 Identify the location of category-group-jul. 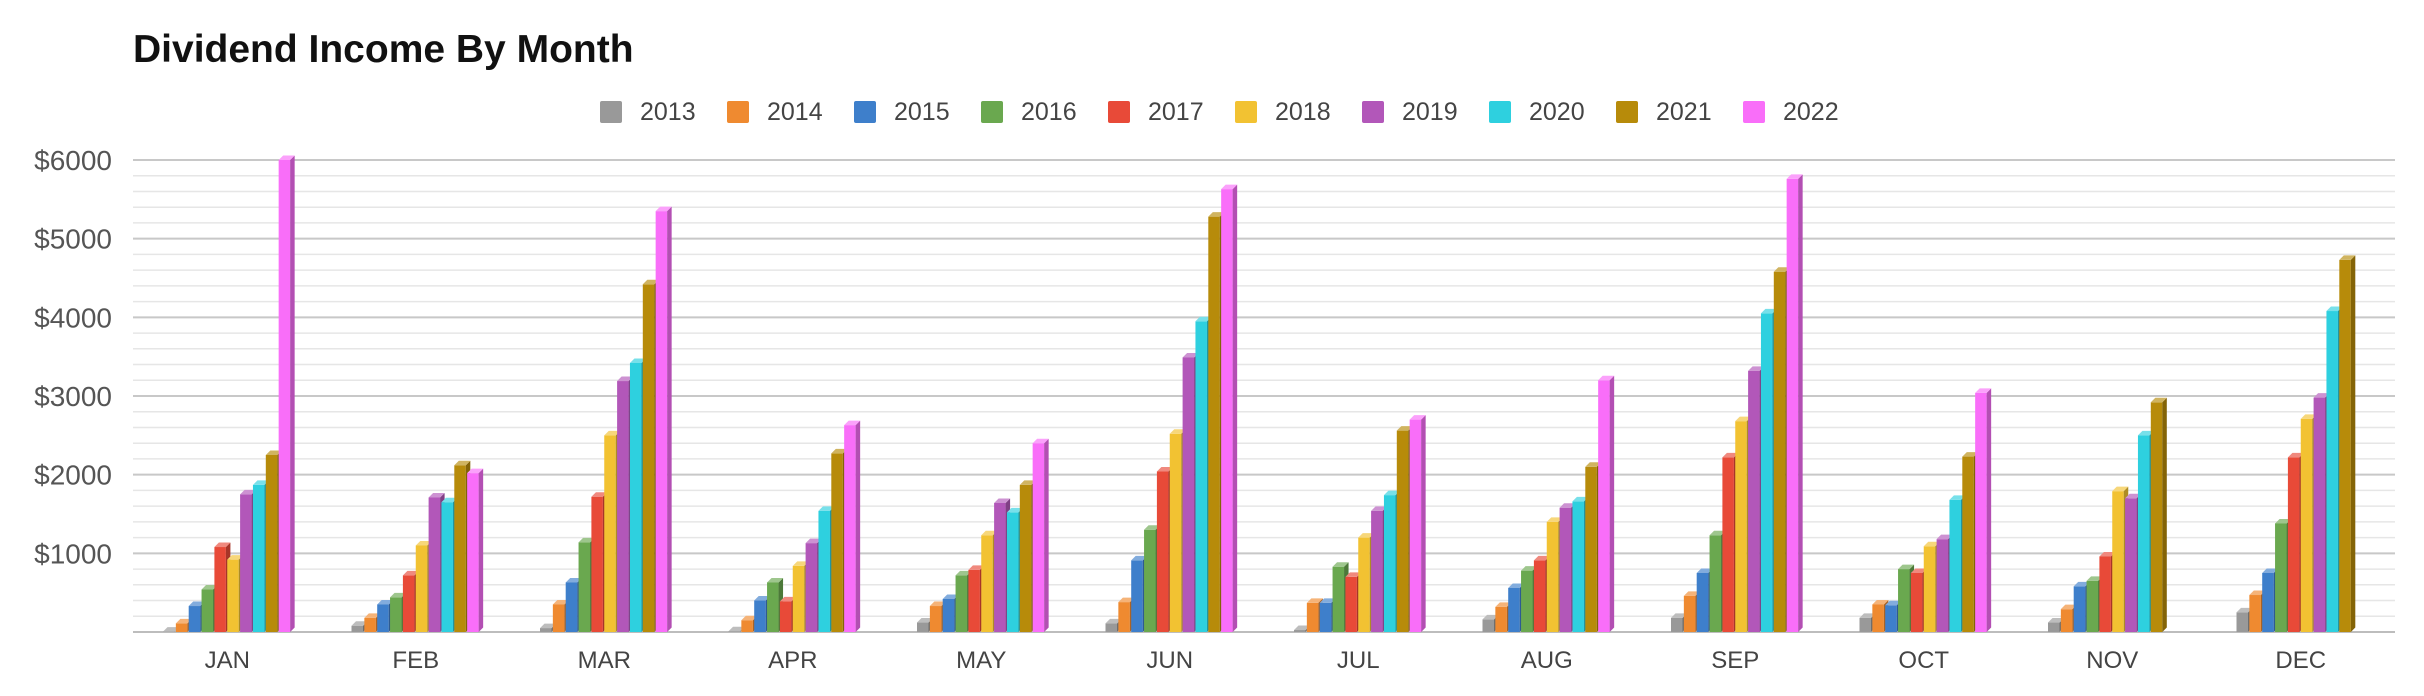
(1360, 523).